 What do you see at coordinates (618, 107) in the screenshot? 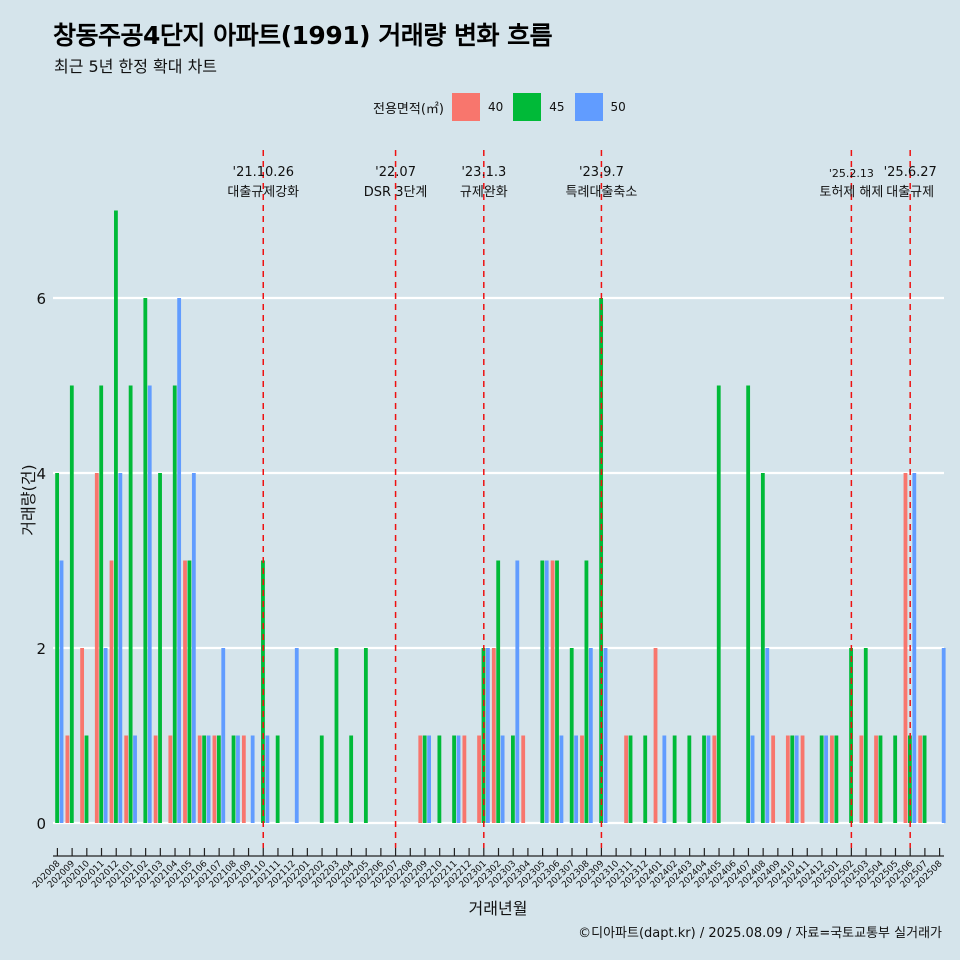
I see `legend-label-50: 50` at bounding box center [618, 107].